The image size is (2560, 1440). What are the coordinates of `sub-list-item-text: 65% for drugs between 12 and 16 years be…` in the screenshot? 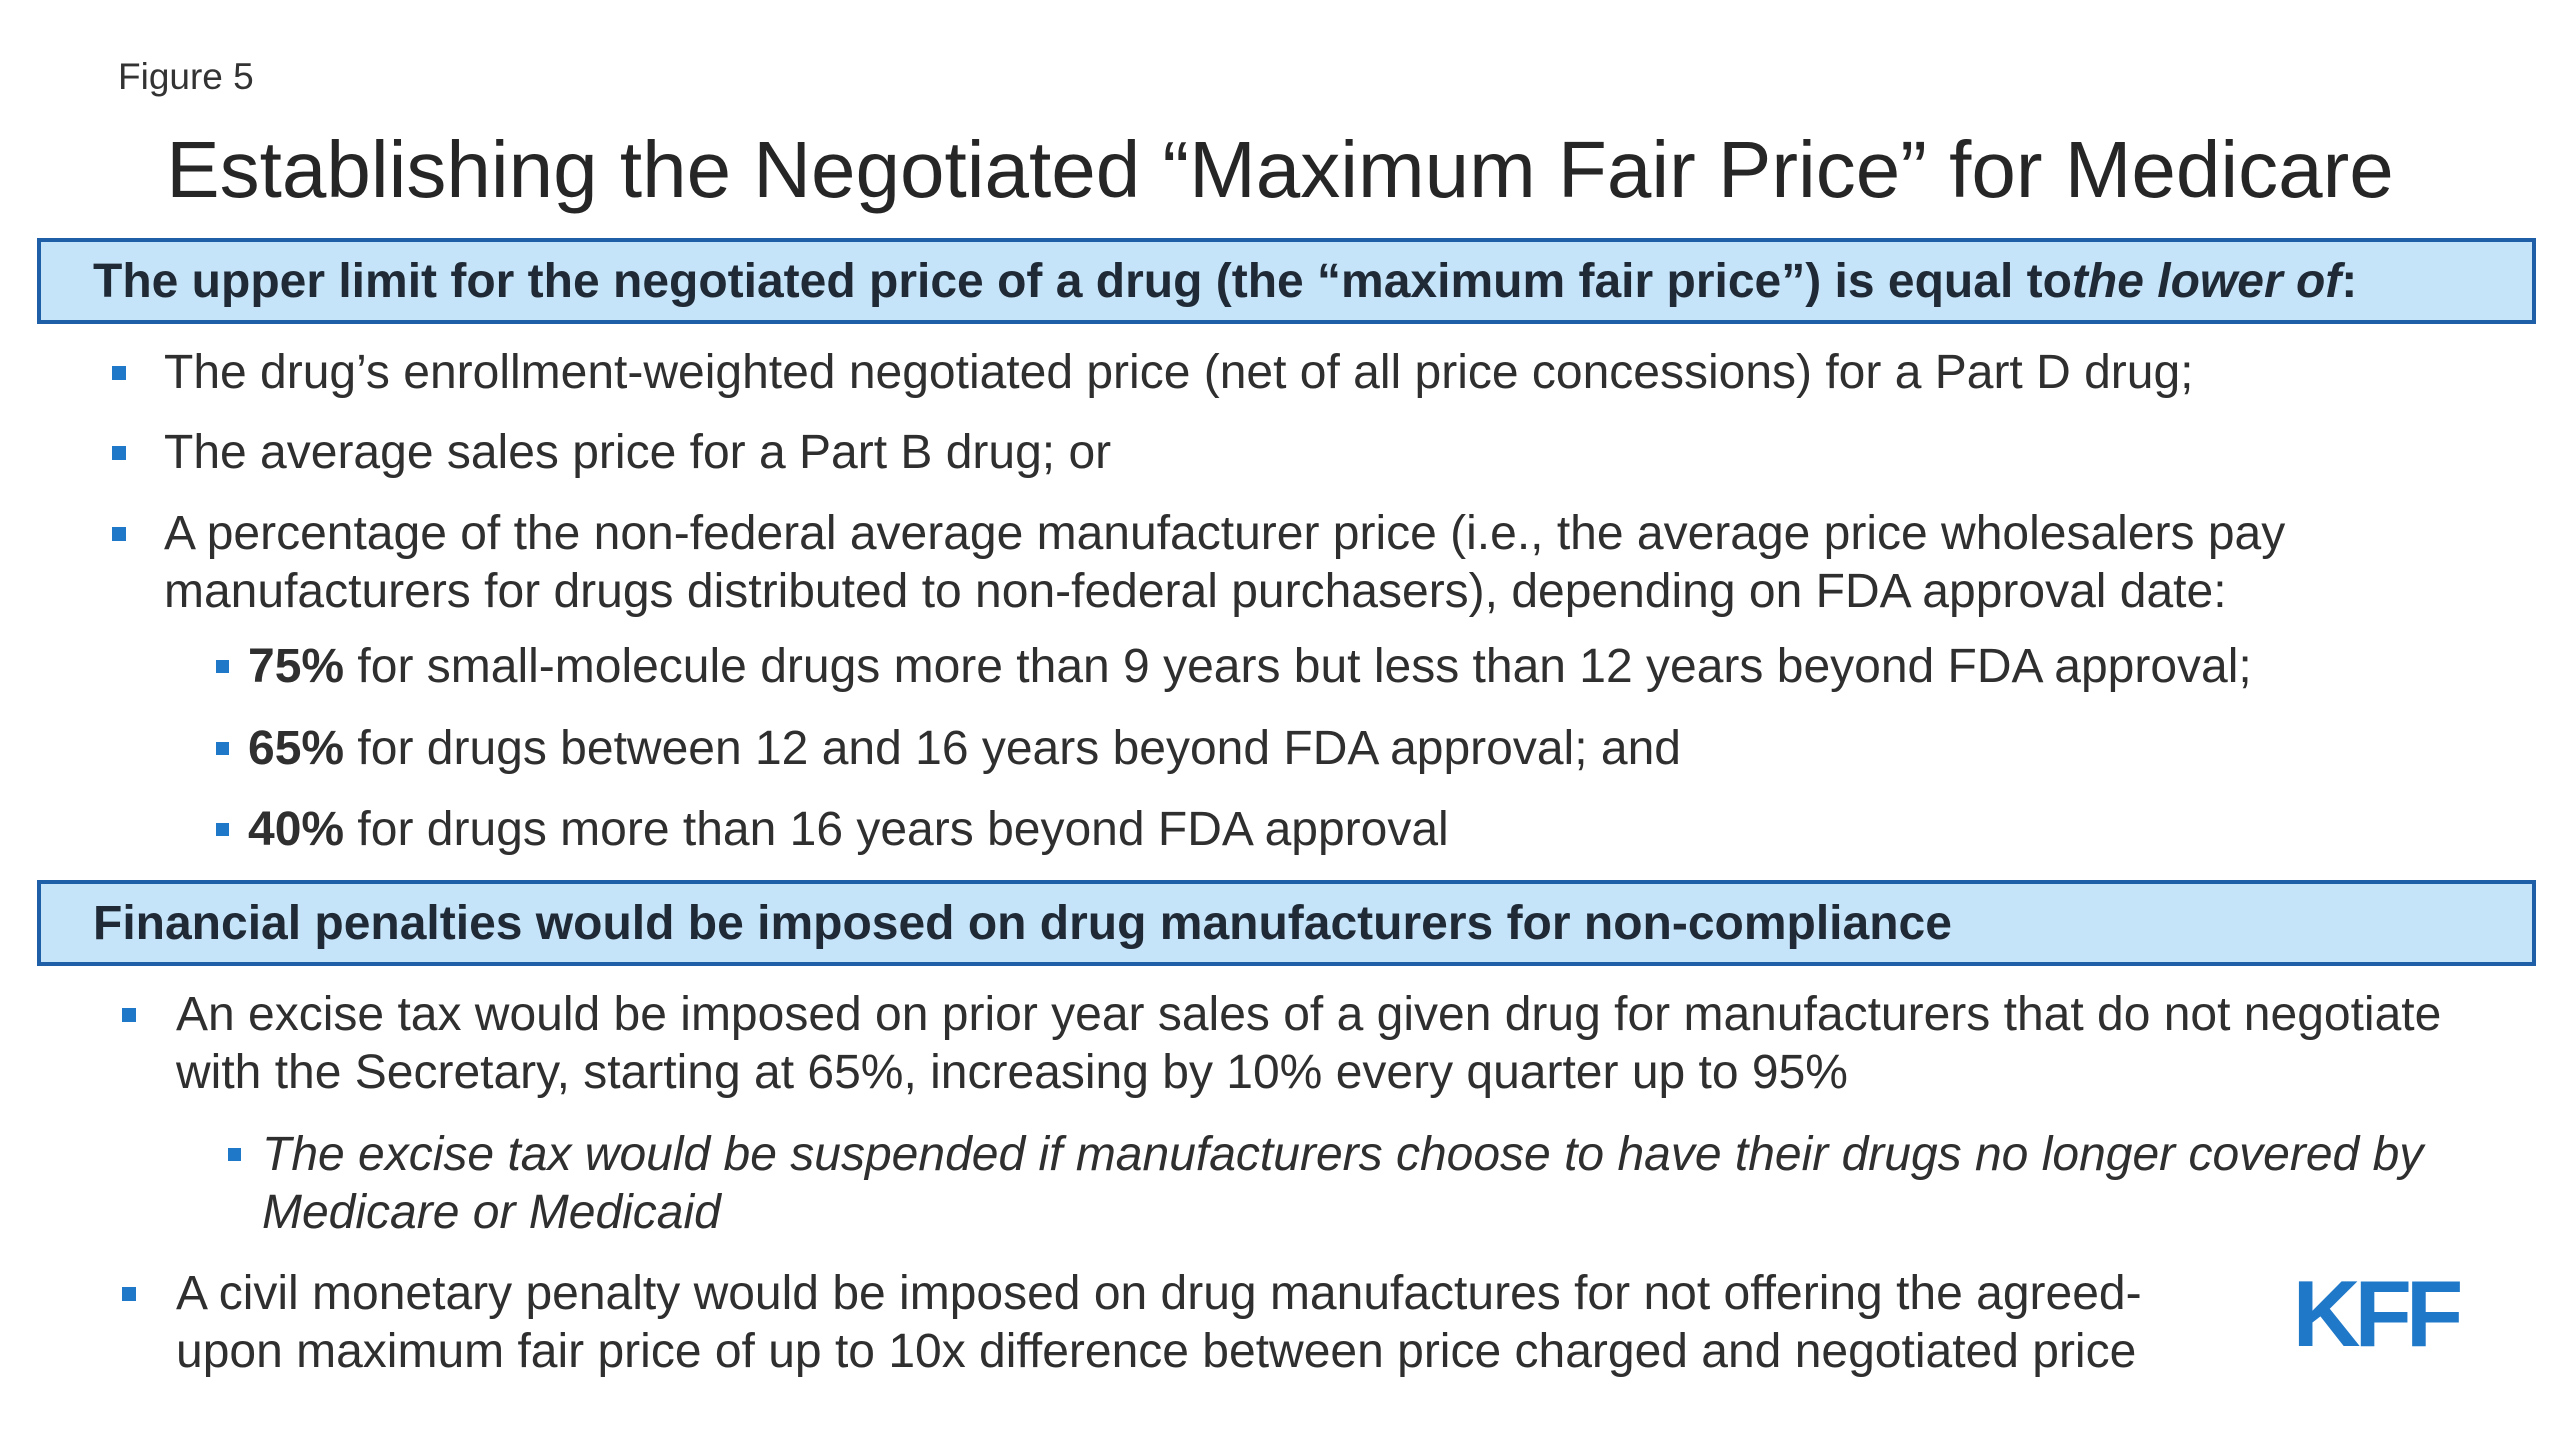 It's located at (1332, 749).